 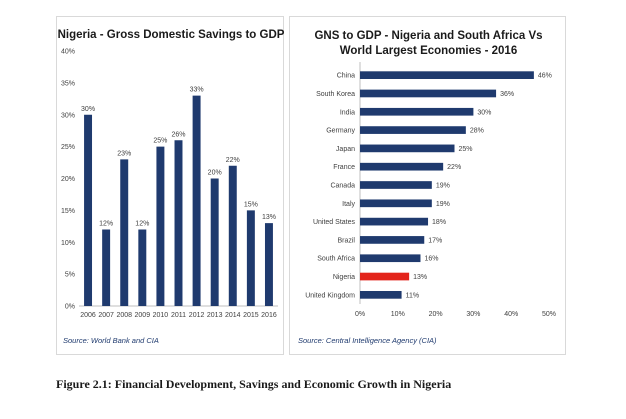 I want to click on gns-chart-title-line-2: World Largest Economies - 2016, so click(x=428, y=51).